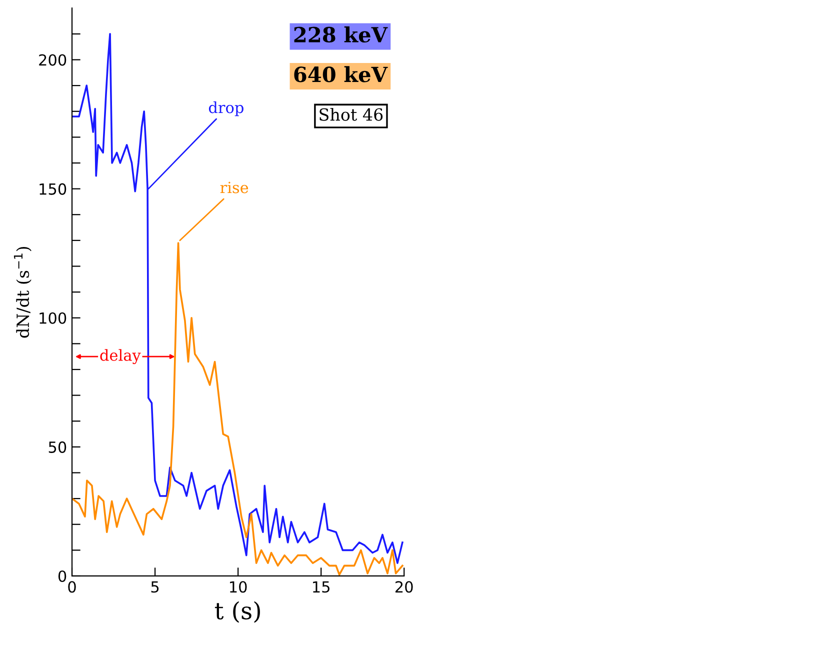 This screenshot has height=649, width=822. What do you see at coordinates (53, 189) in the screenshot?
I see `y-tick-label: 150` at bounding box center [53, 189].